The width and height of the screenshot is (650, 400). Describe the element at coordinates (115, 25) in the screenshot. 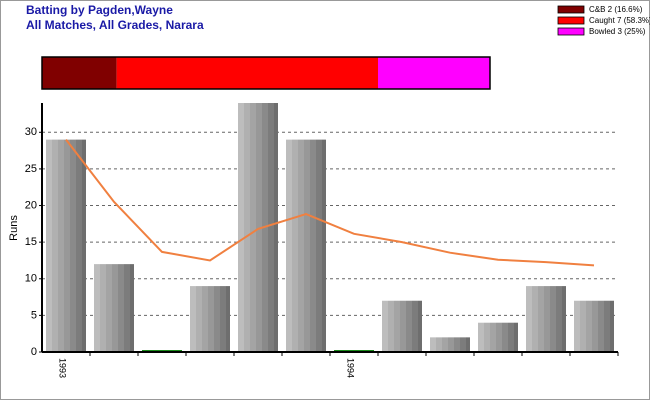

I see `chart-subtitle: All Matches, All Grades, Narara` at that location.